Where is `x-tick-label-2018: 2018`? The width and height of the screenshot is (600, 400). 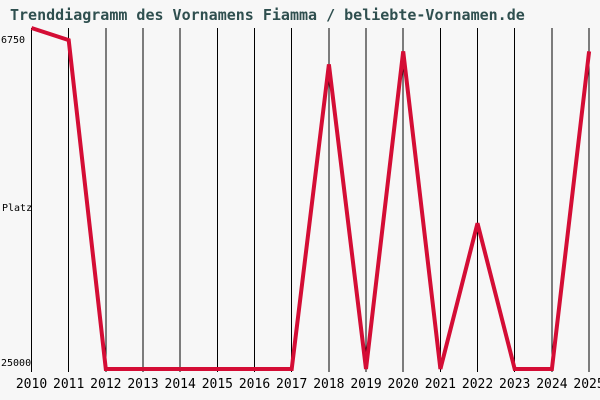 x-tick-label-2018: 2018 is located at coordinates (329, 384).